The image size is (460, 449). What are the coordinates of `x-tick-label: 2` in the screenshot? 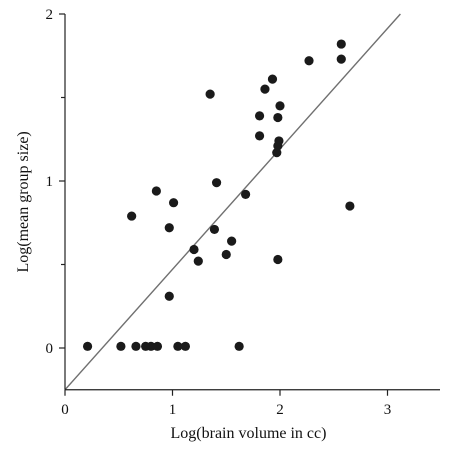 It's located at (280, 410).